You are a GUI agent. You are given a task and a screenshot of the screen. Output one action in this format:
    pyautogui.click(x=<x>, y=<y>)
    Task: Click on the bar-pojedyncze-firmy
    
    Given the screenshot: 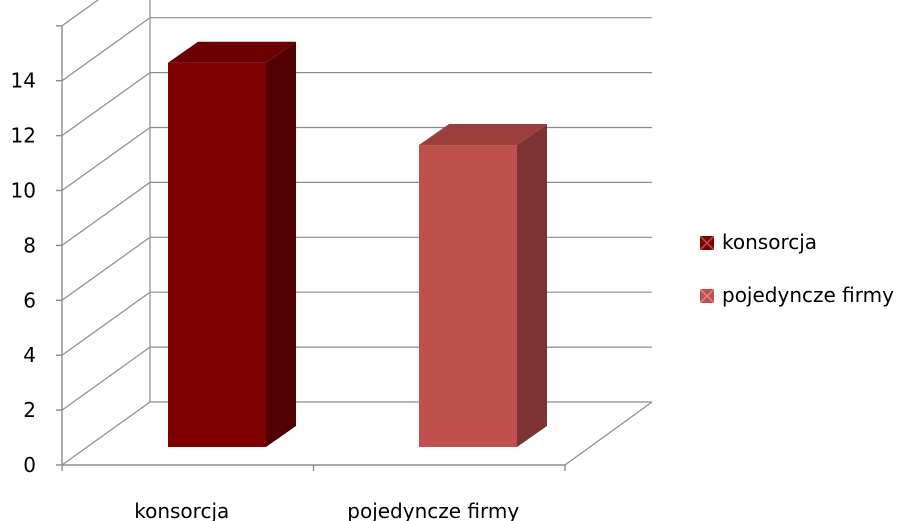 What is the action you would take?
    pyautogui.click(x=483, y=285)
    